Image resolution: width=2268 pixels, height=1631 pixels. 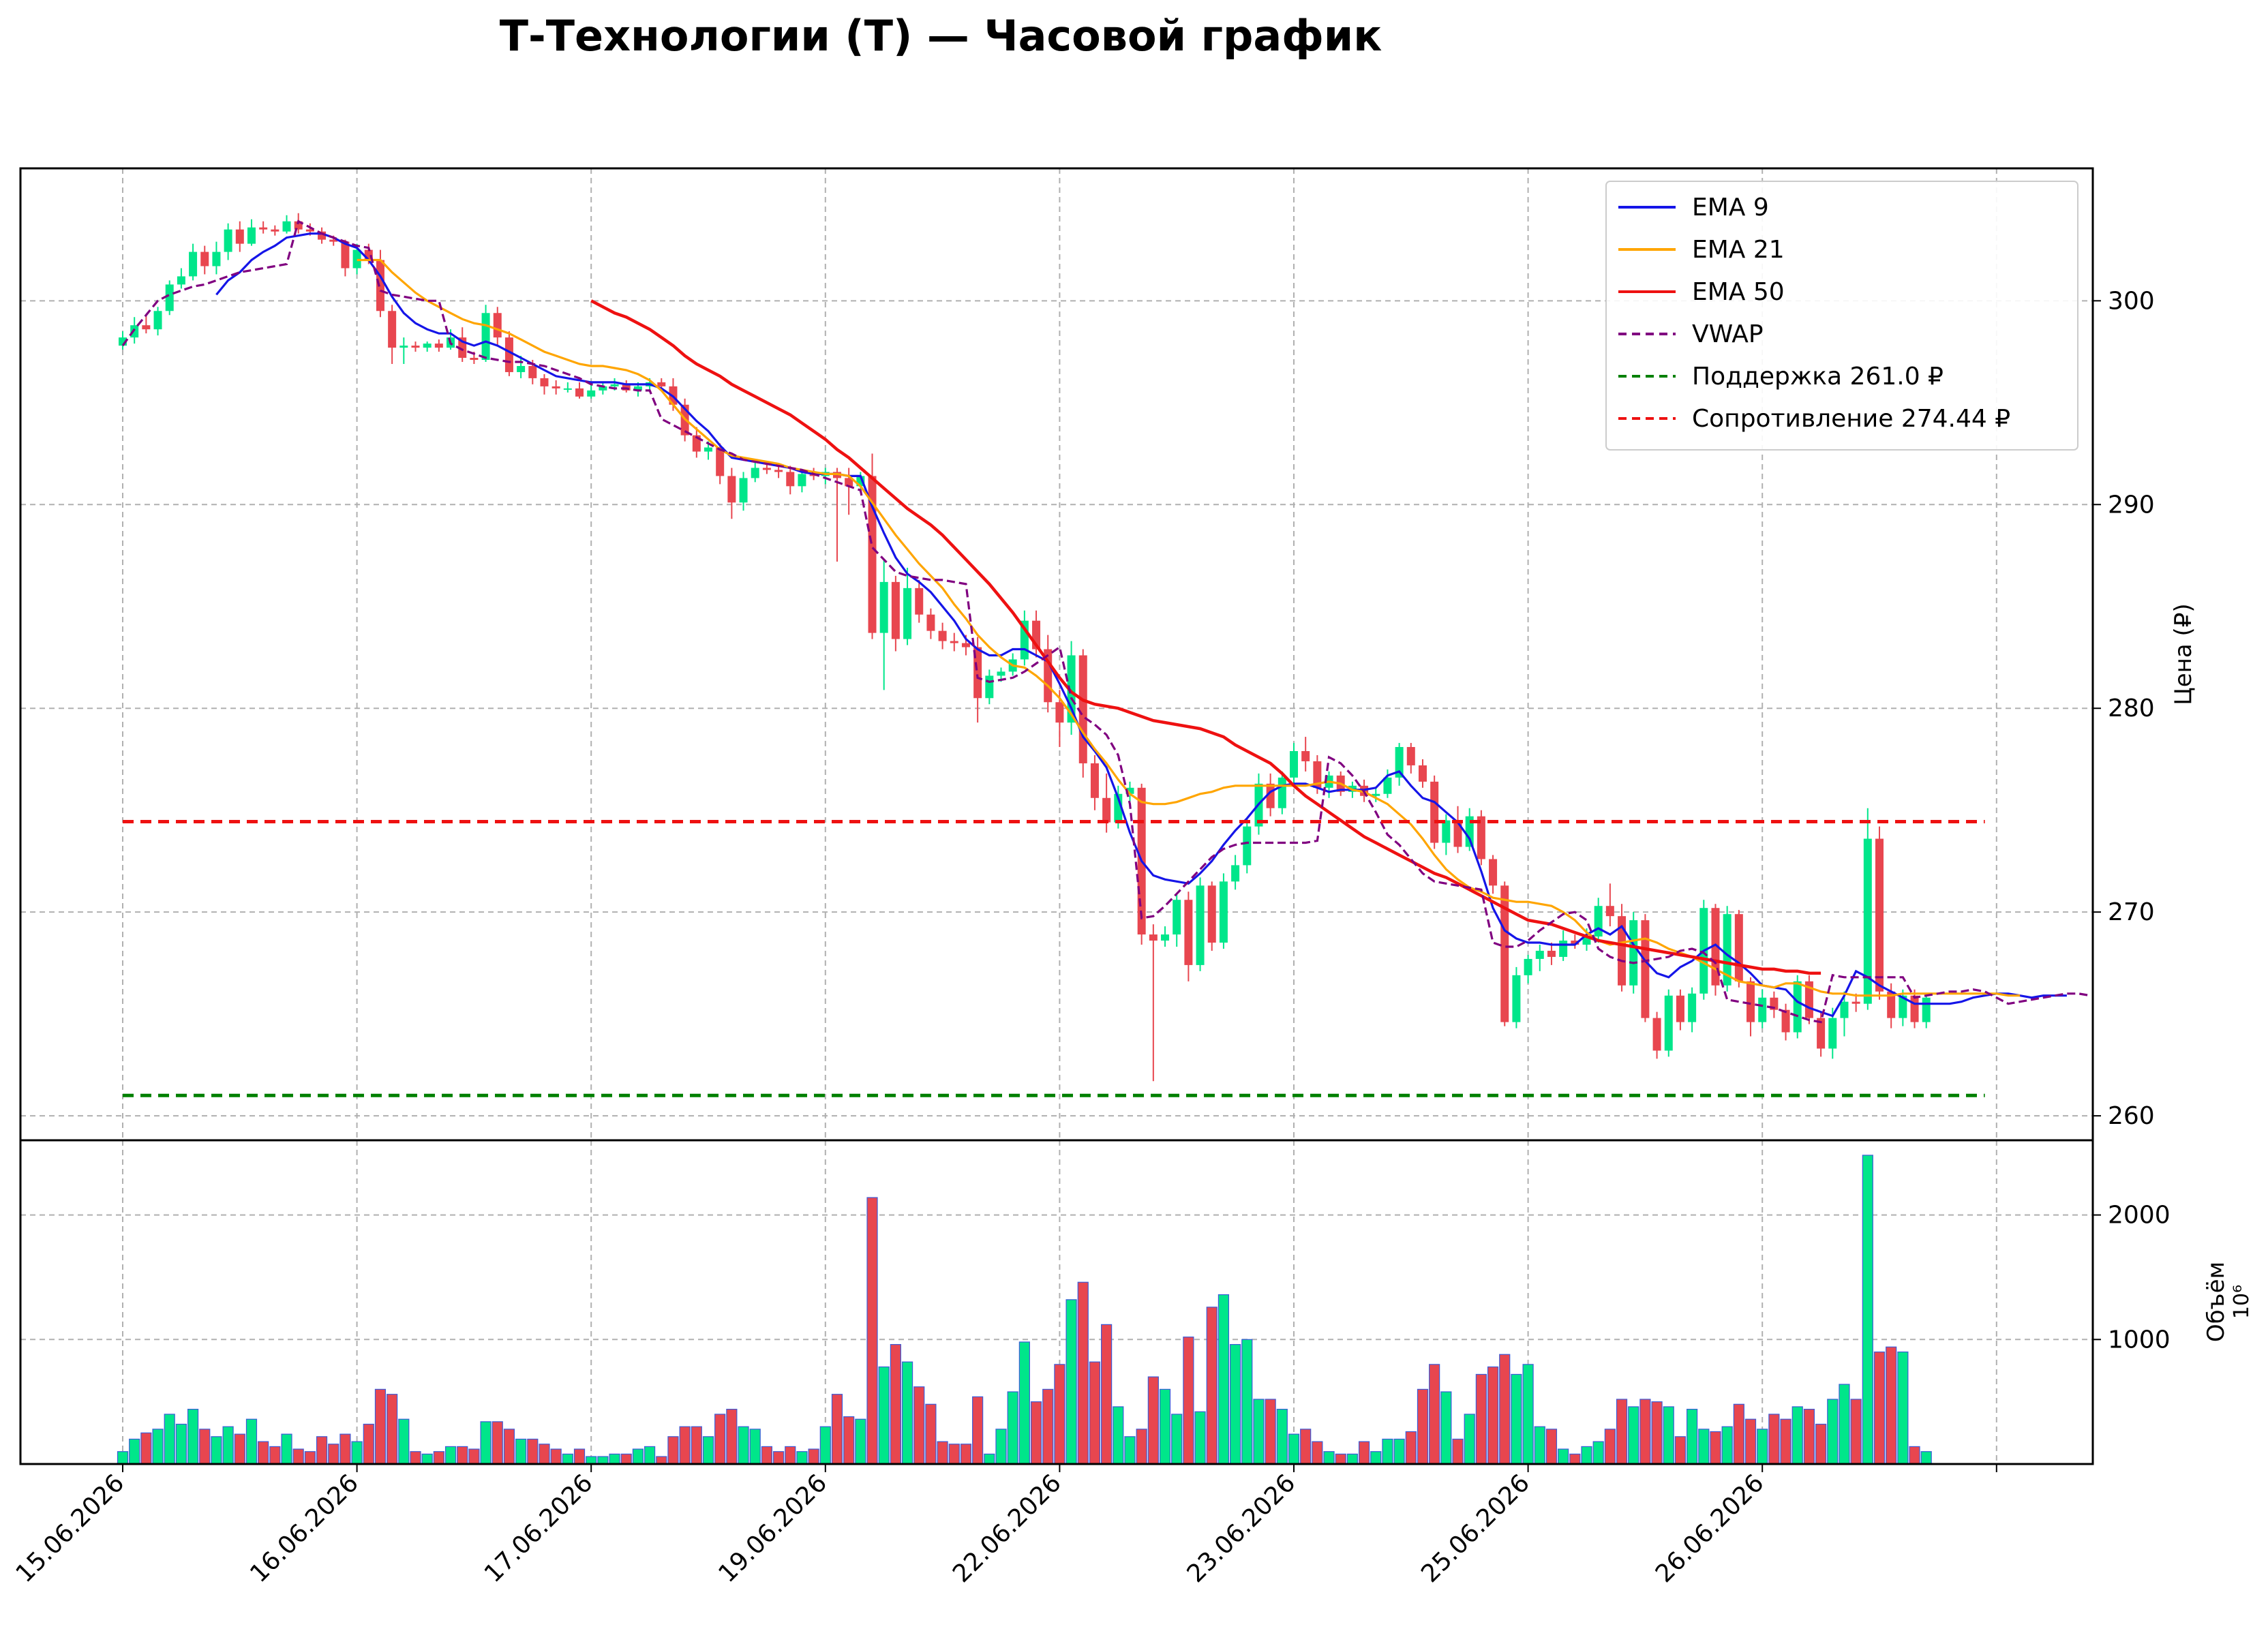 What do you see at coordinates (304, 1528) in the screenshot?
I see `x-tick-label: 16.06.2026` at bounding box center [304, 1528].